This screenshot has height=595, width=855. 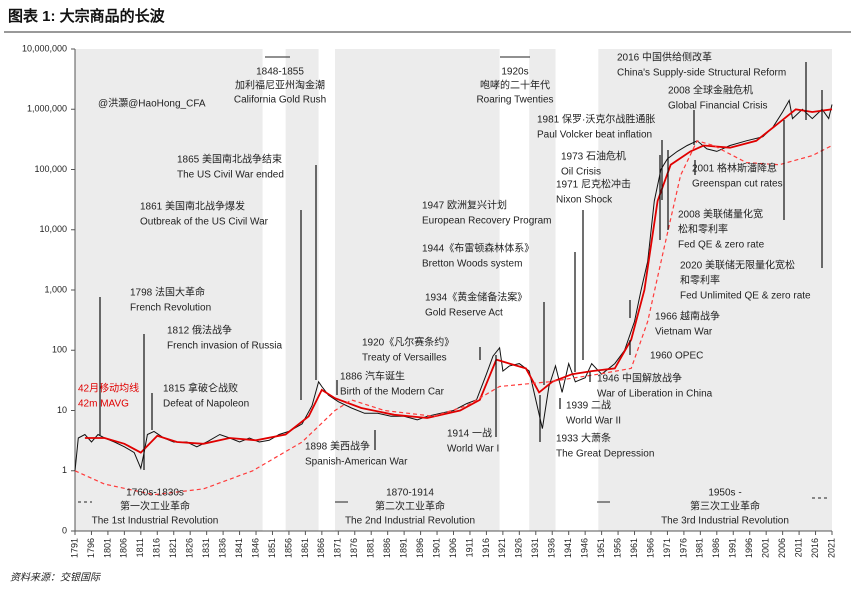 What do you see at coordinates (280, 72) in the screenshot?
I see `period-label: 1848-1855` at bounding box center [280, 72].